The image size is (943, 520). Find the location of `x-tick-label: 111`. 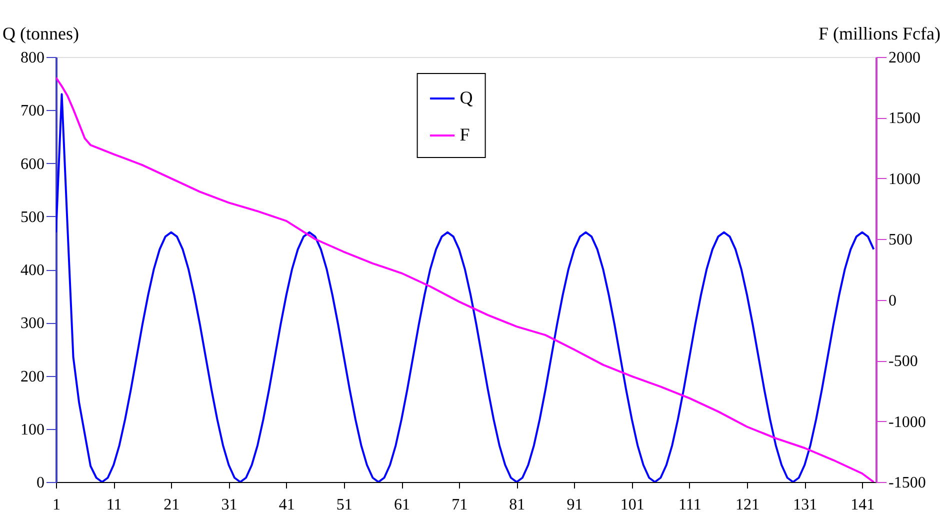

x-tick-label: 111 is located at coordinates (690, 505).